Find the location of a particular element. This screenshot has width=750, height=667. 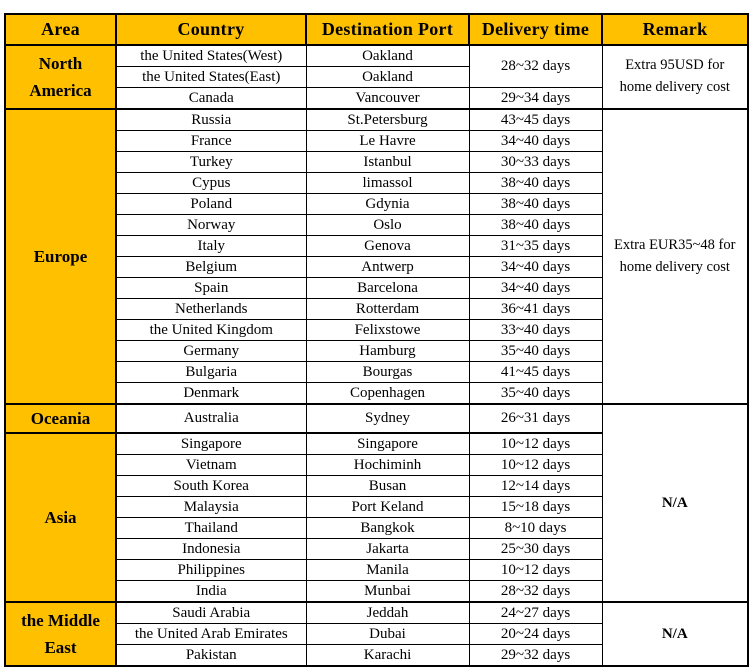

delivery-cell: 41~45 days is located at coordinates (535, 372).